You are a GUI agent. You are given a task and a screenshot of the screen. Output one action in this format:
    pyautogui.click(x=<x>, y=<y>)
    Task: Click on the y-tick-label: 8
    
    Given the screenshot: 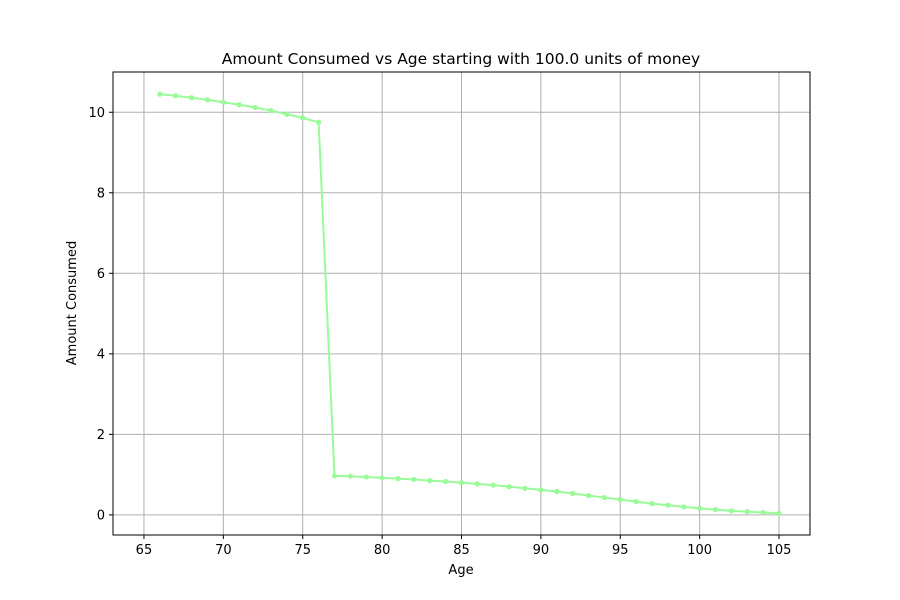 What is the action you would take?
    pyautogui.click(x=101, y=193)
    